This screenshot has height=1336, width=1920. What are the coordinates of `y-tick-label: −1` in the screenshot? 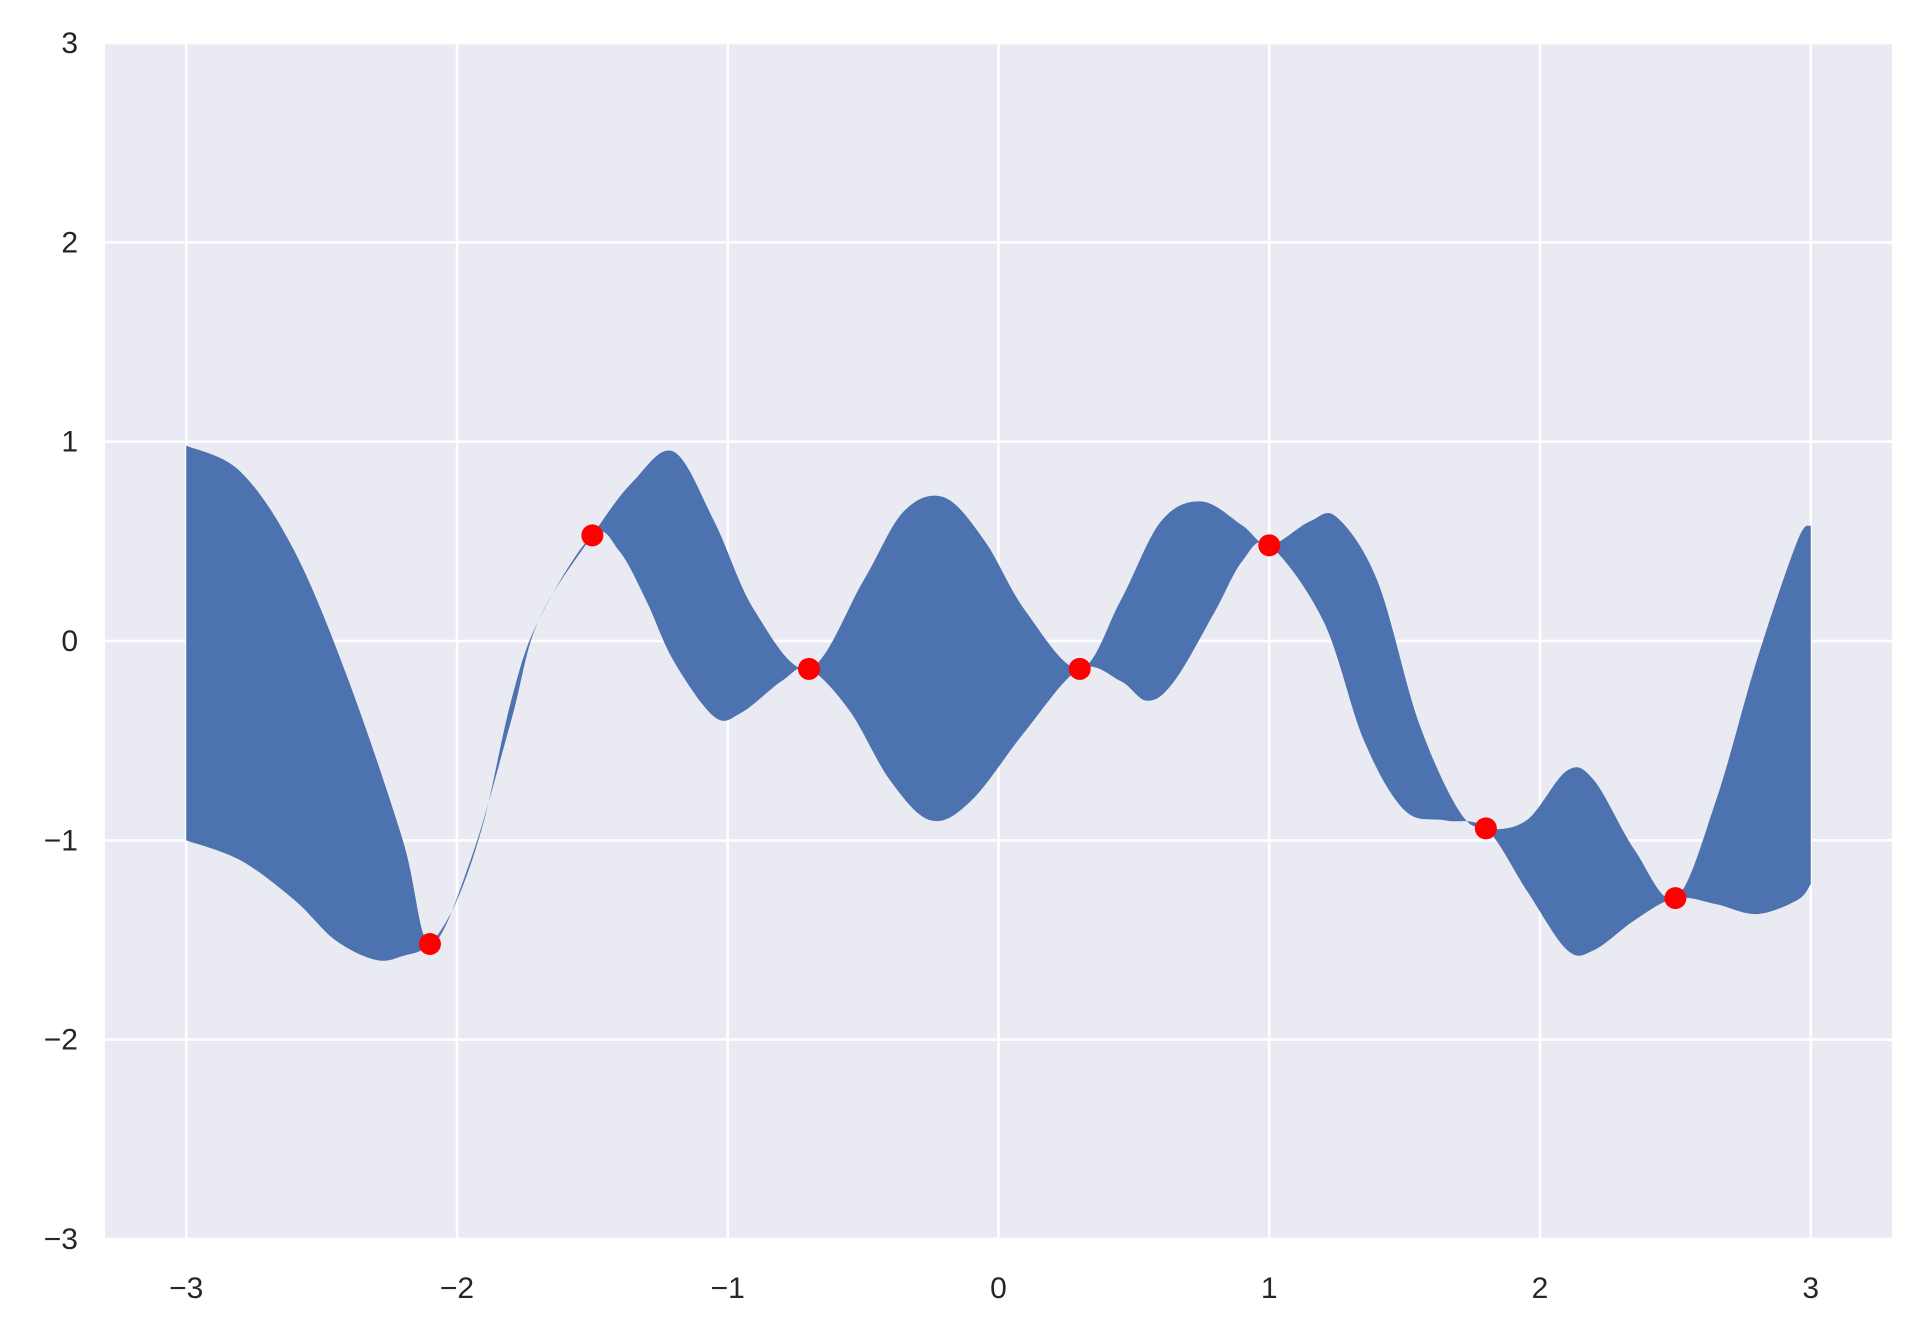 It's located at (61, 840).